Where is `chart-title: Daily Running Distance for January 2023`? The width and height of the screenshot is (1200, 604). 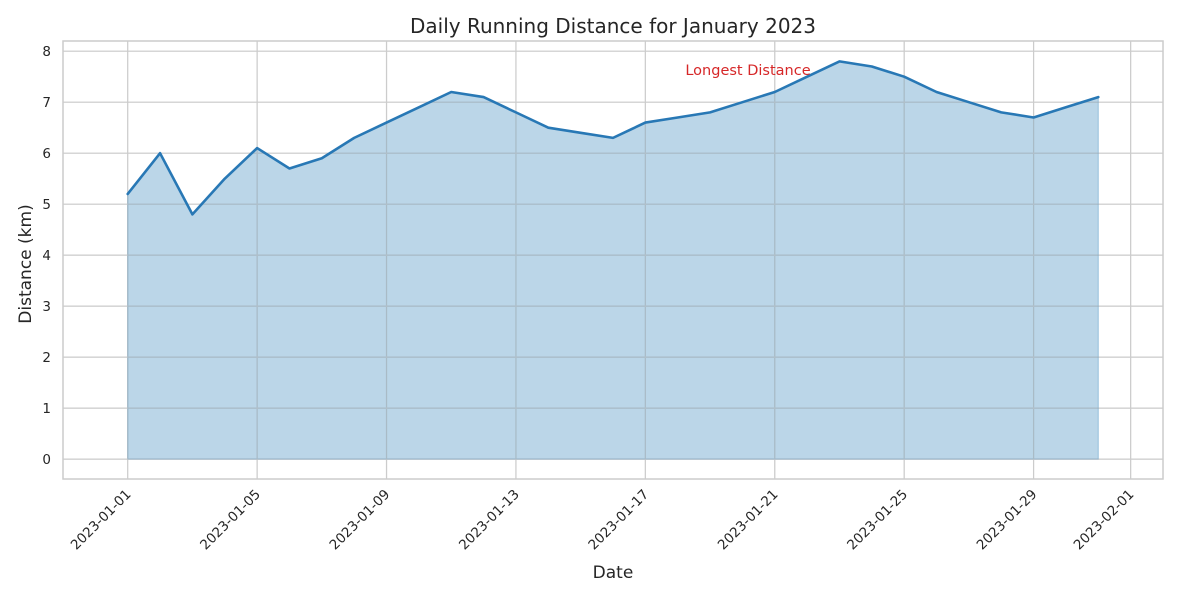 chart-title: Daily Running Distance for January 2023 is located at coordinates (613, 26).